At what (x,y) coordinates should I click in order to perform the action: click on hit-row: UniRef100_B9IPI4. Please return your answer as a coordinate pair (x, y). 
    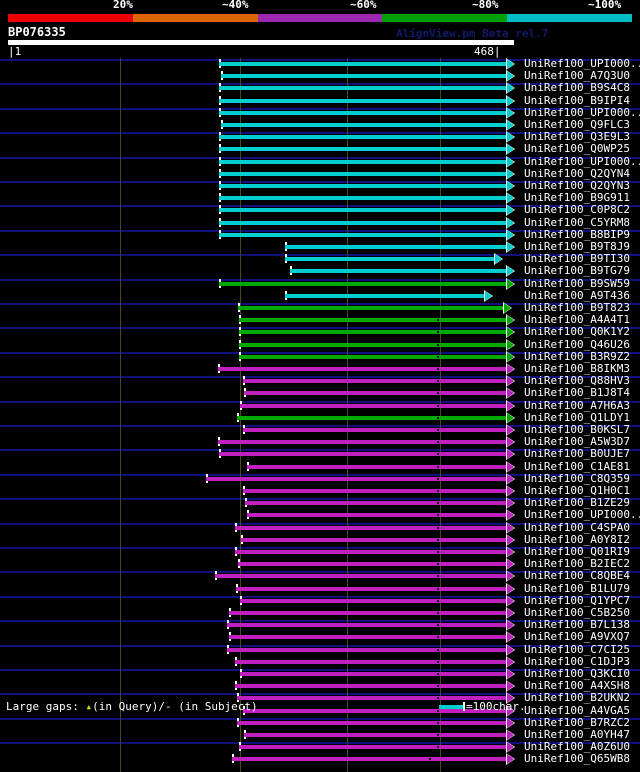
    Looking at the image, I should click on (320, 100).